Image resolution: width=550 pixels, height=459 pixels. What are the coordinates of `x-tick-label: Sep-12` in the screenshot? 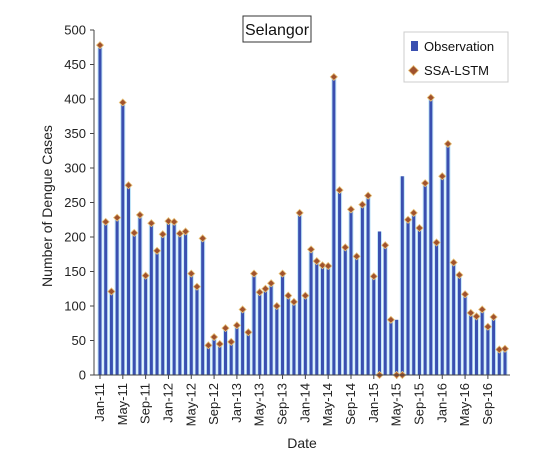 It's located at (213, 404).